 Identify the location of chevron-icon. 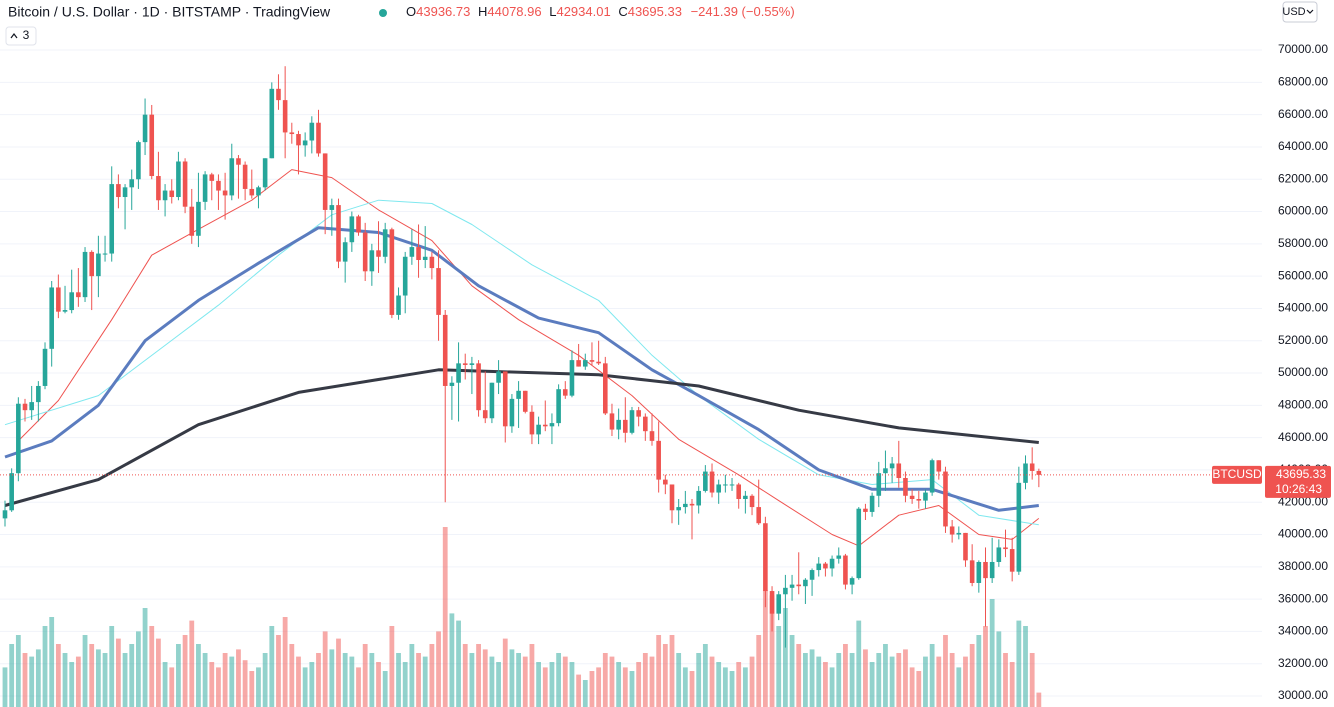
(14, 36).